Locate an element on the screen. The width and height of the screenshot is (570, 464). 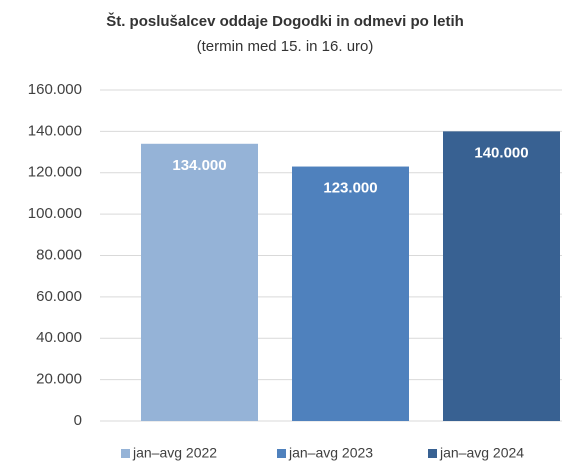
legend-label: jan–avg 2024 is located at coordinates (481, 453).